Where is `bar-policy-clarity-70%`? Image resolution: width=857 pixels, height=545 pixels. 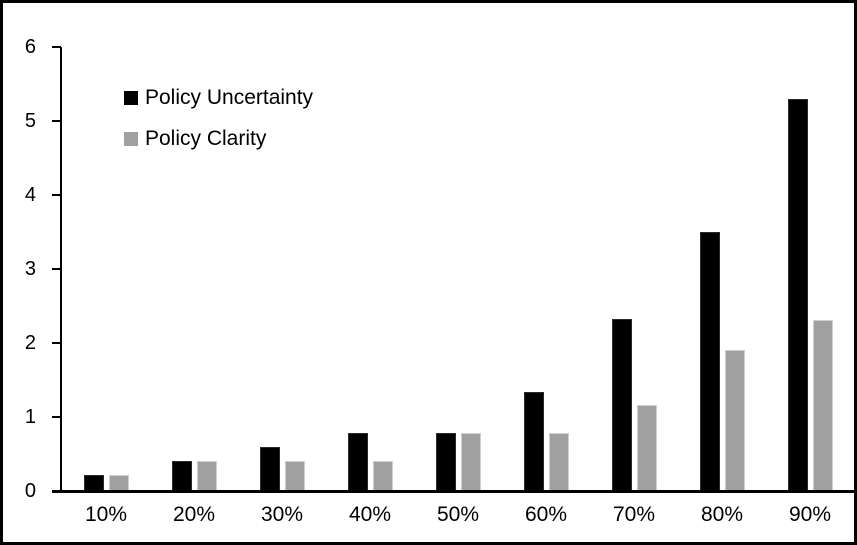 bar-policy-clarity-70% is located at coordinates (646, 447).